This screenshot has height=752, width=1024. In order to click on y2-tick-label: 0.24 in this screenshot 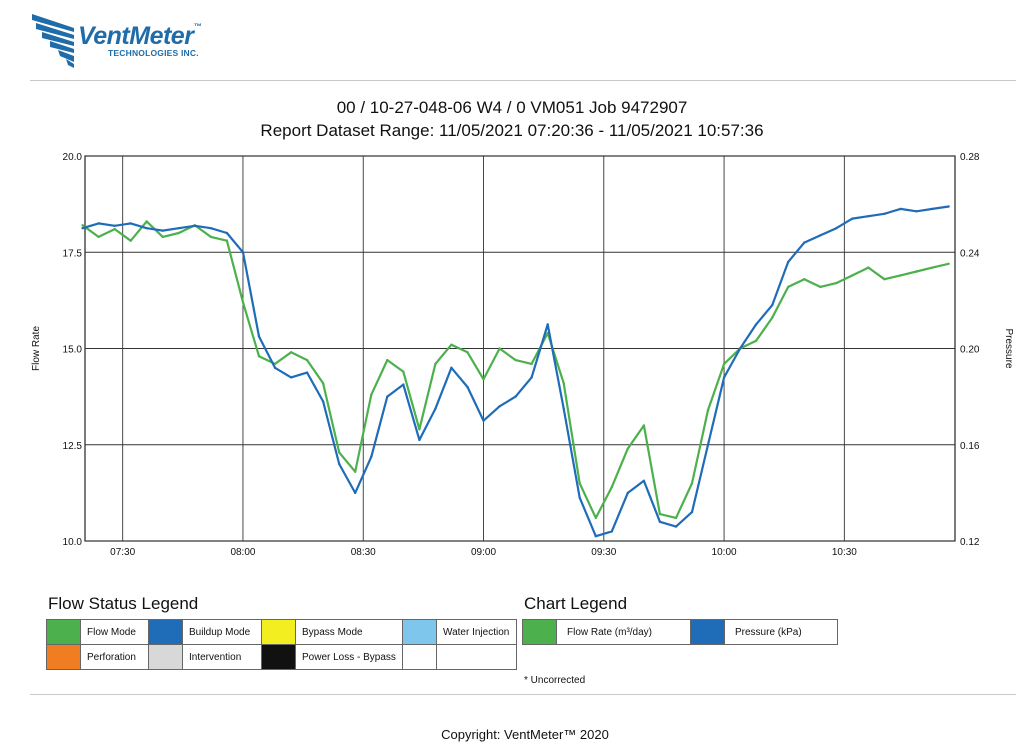, I will do `click(970, 253)`.